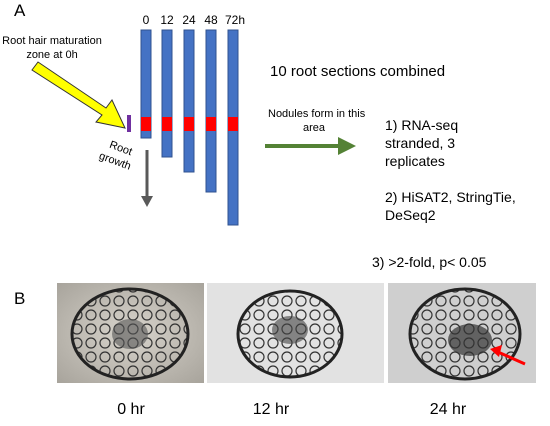 The height and width of the screenshot is (426, 550). Describe the element at coordinates (357, 71) in the screenshot. I see `combined-label: 10 root sections combined` at that location.